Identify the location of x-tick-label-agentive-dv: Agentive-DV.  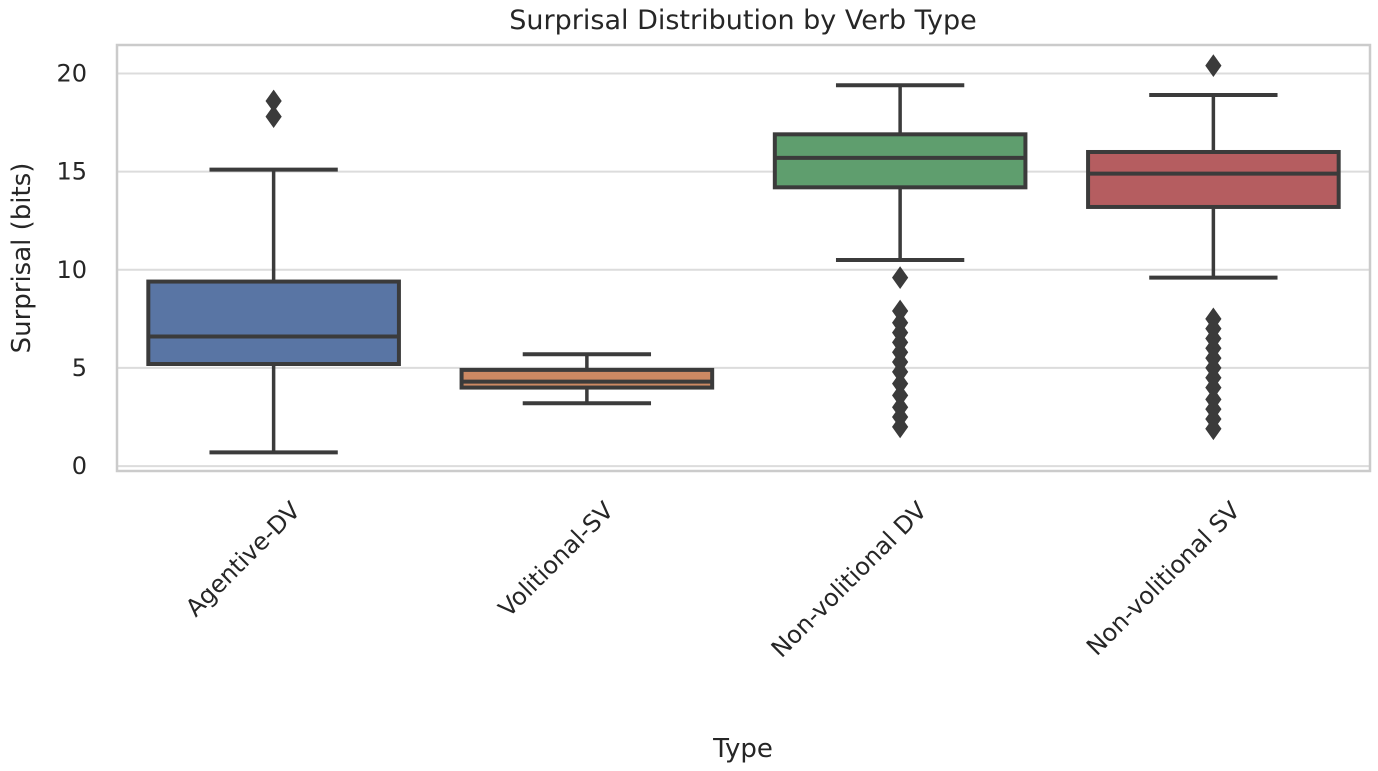
(243, 559).